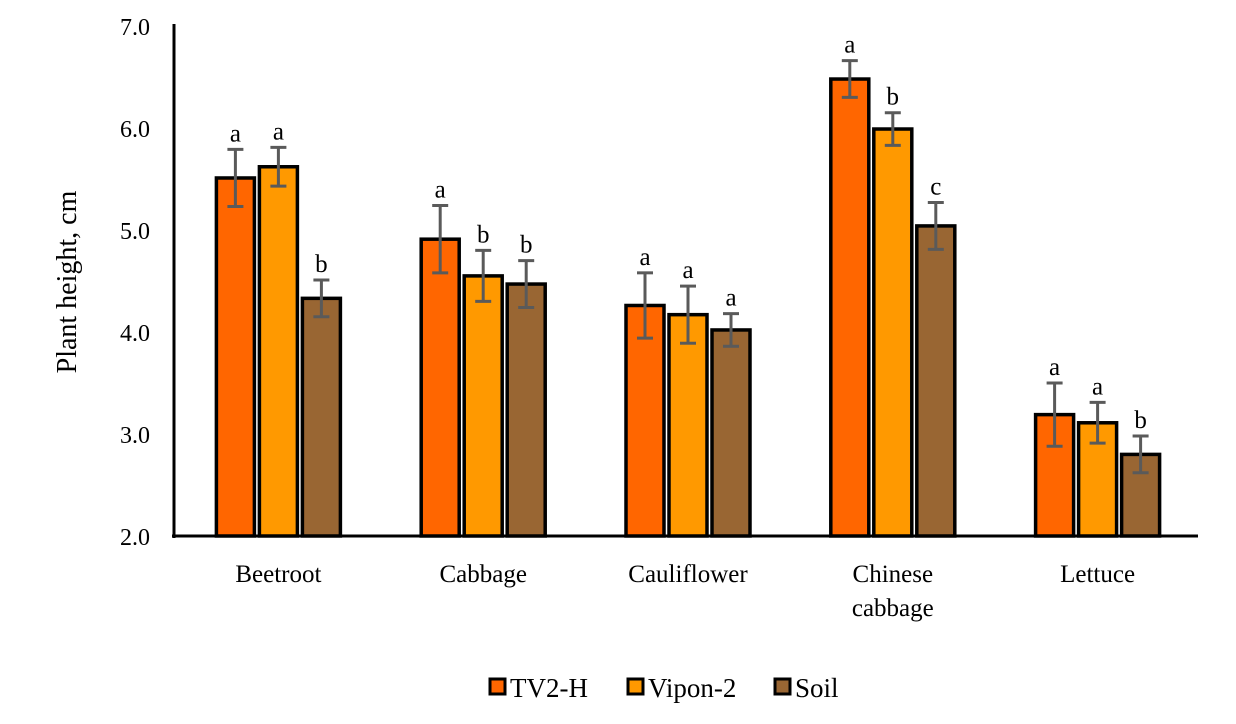 This screenshot has height=724, width=1236. Describe the element at coordinates (893, 574) in the screenshot. I see `x-tick-label: Chinese` at that location.